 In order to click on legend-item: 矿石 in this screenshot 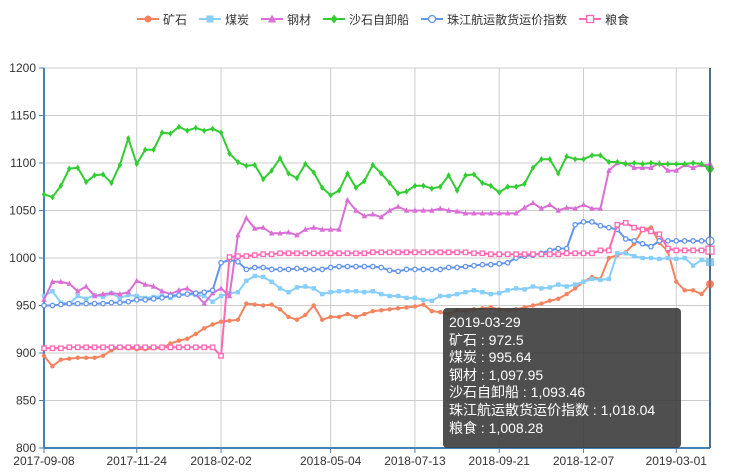, I will do `click(162, 20)`.